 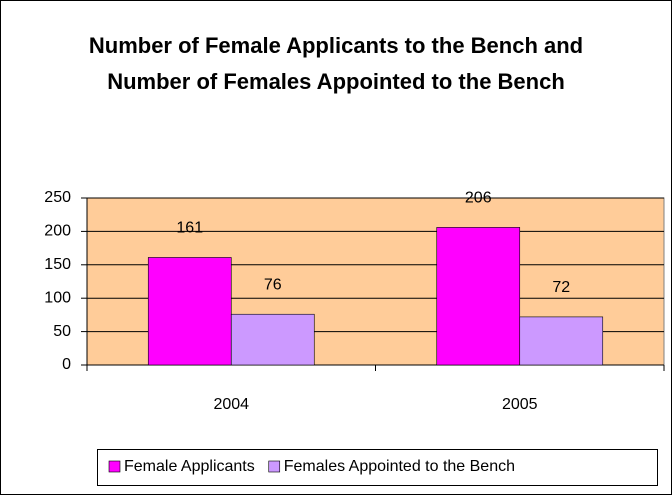 I want to click on y-tick-label: 150, so click(x=57, y=264).